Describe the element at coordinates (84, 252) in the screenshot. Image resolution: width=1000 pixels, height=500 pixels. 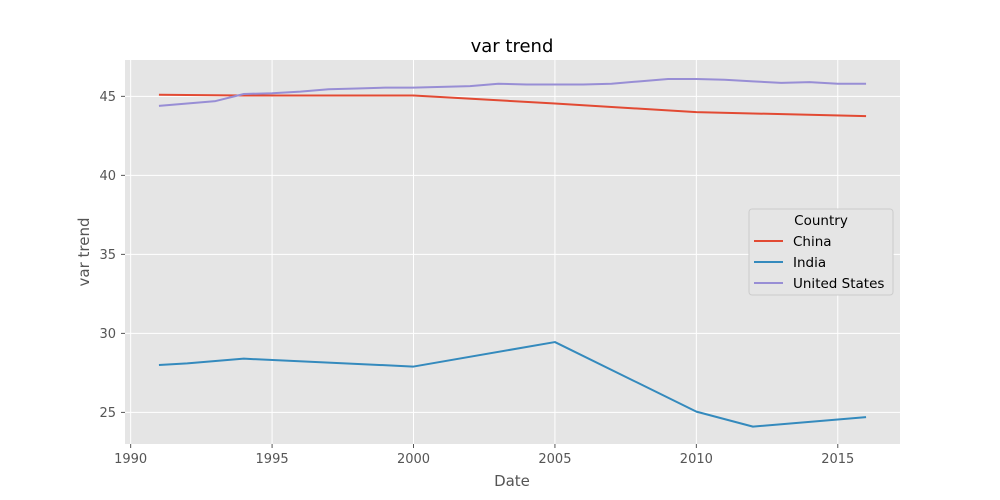
I see `y-axis-label: var trend` at that location.